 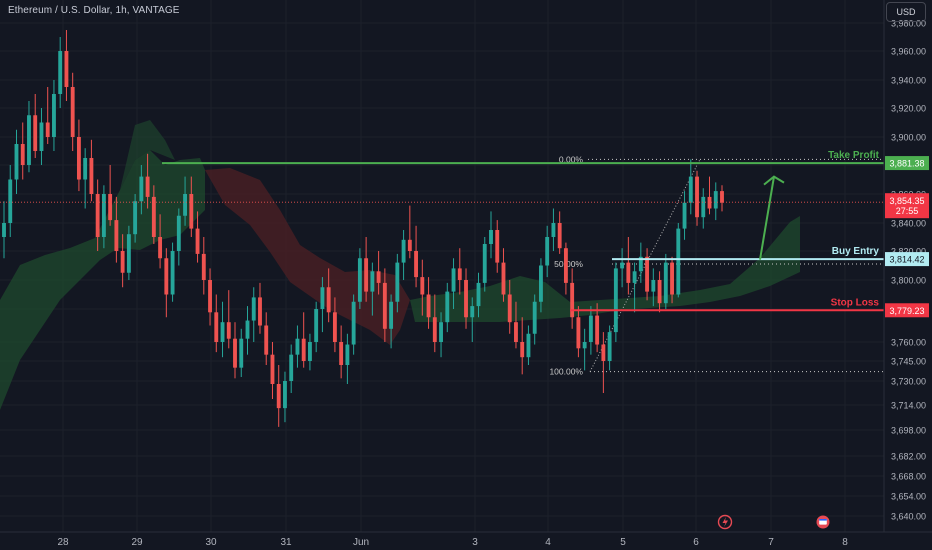 What do you see at coordinates (716, 265) in the screenshot?
I see `fib-guides: 0.00% 50.00% 100.00%` at bounding box center [716, 265].